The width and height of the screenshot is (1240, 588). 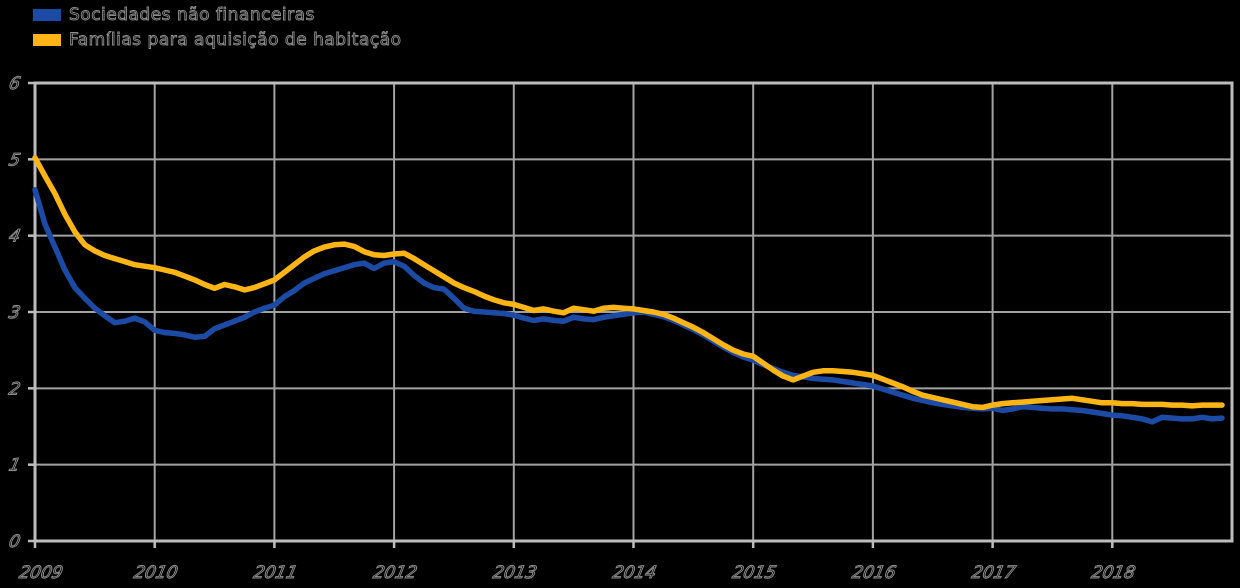 I want to click on y-tick-label: 5, so click(x=14, y=160).